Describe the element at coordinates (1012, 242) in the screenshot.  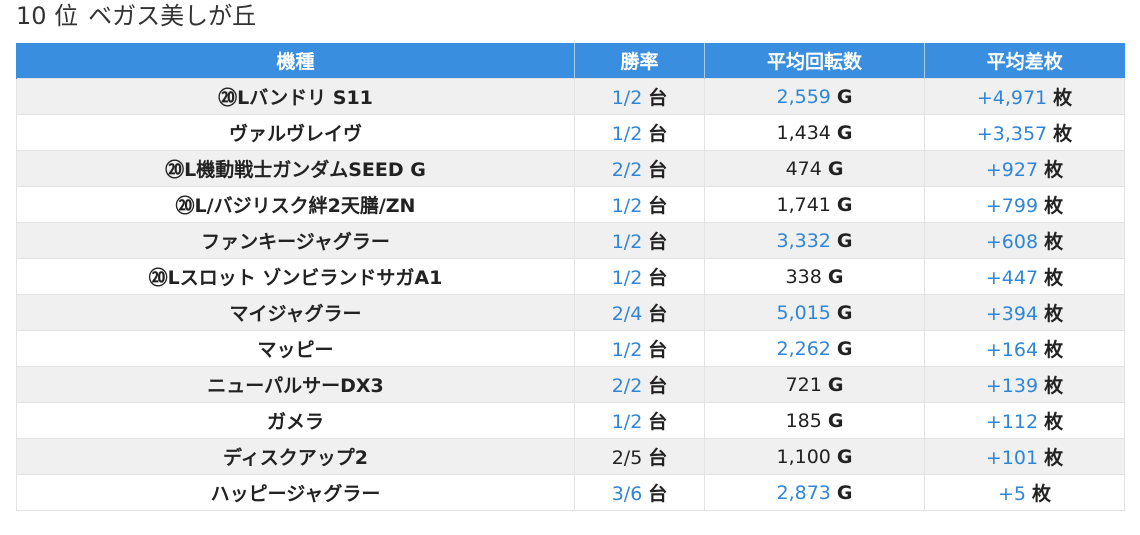
I see `avg-diff-value: +608` at that location.